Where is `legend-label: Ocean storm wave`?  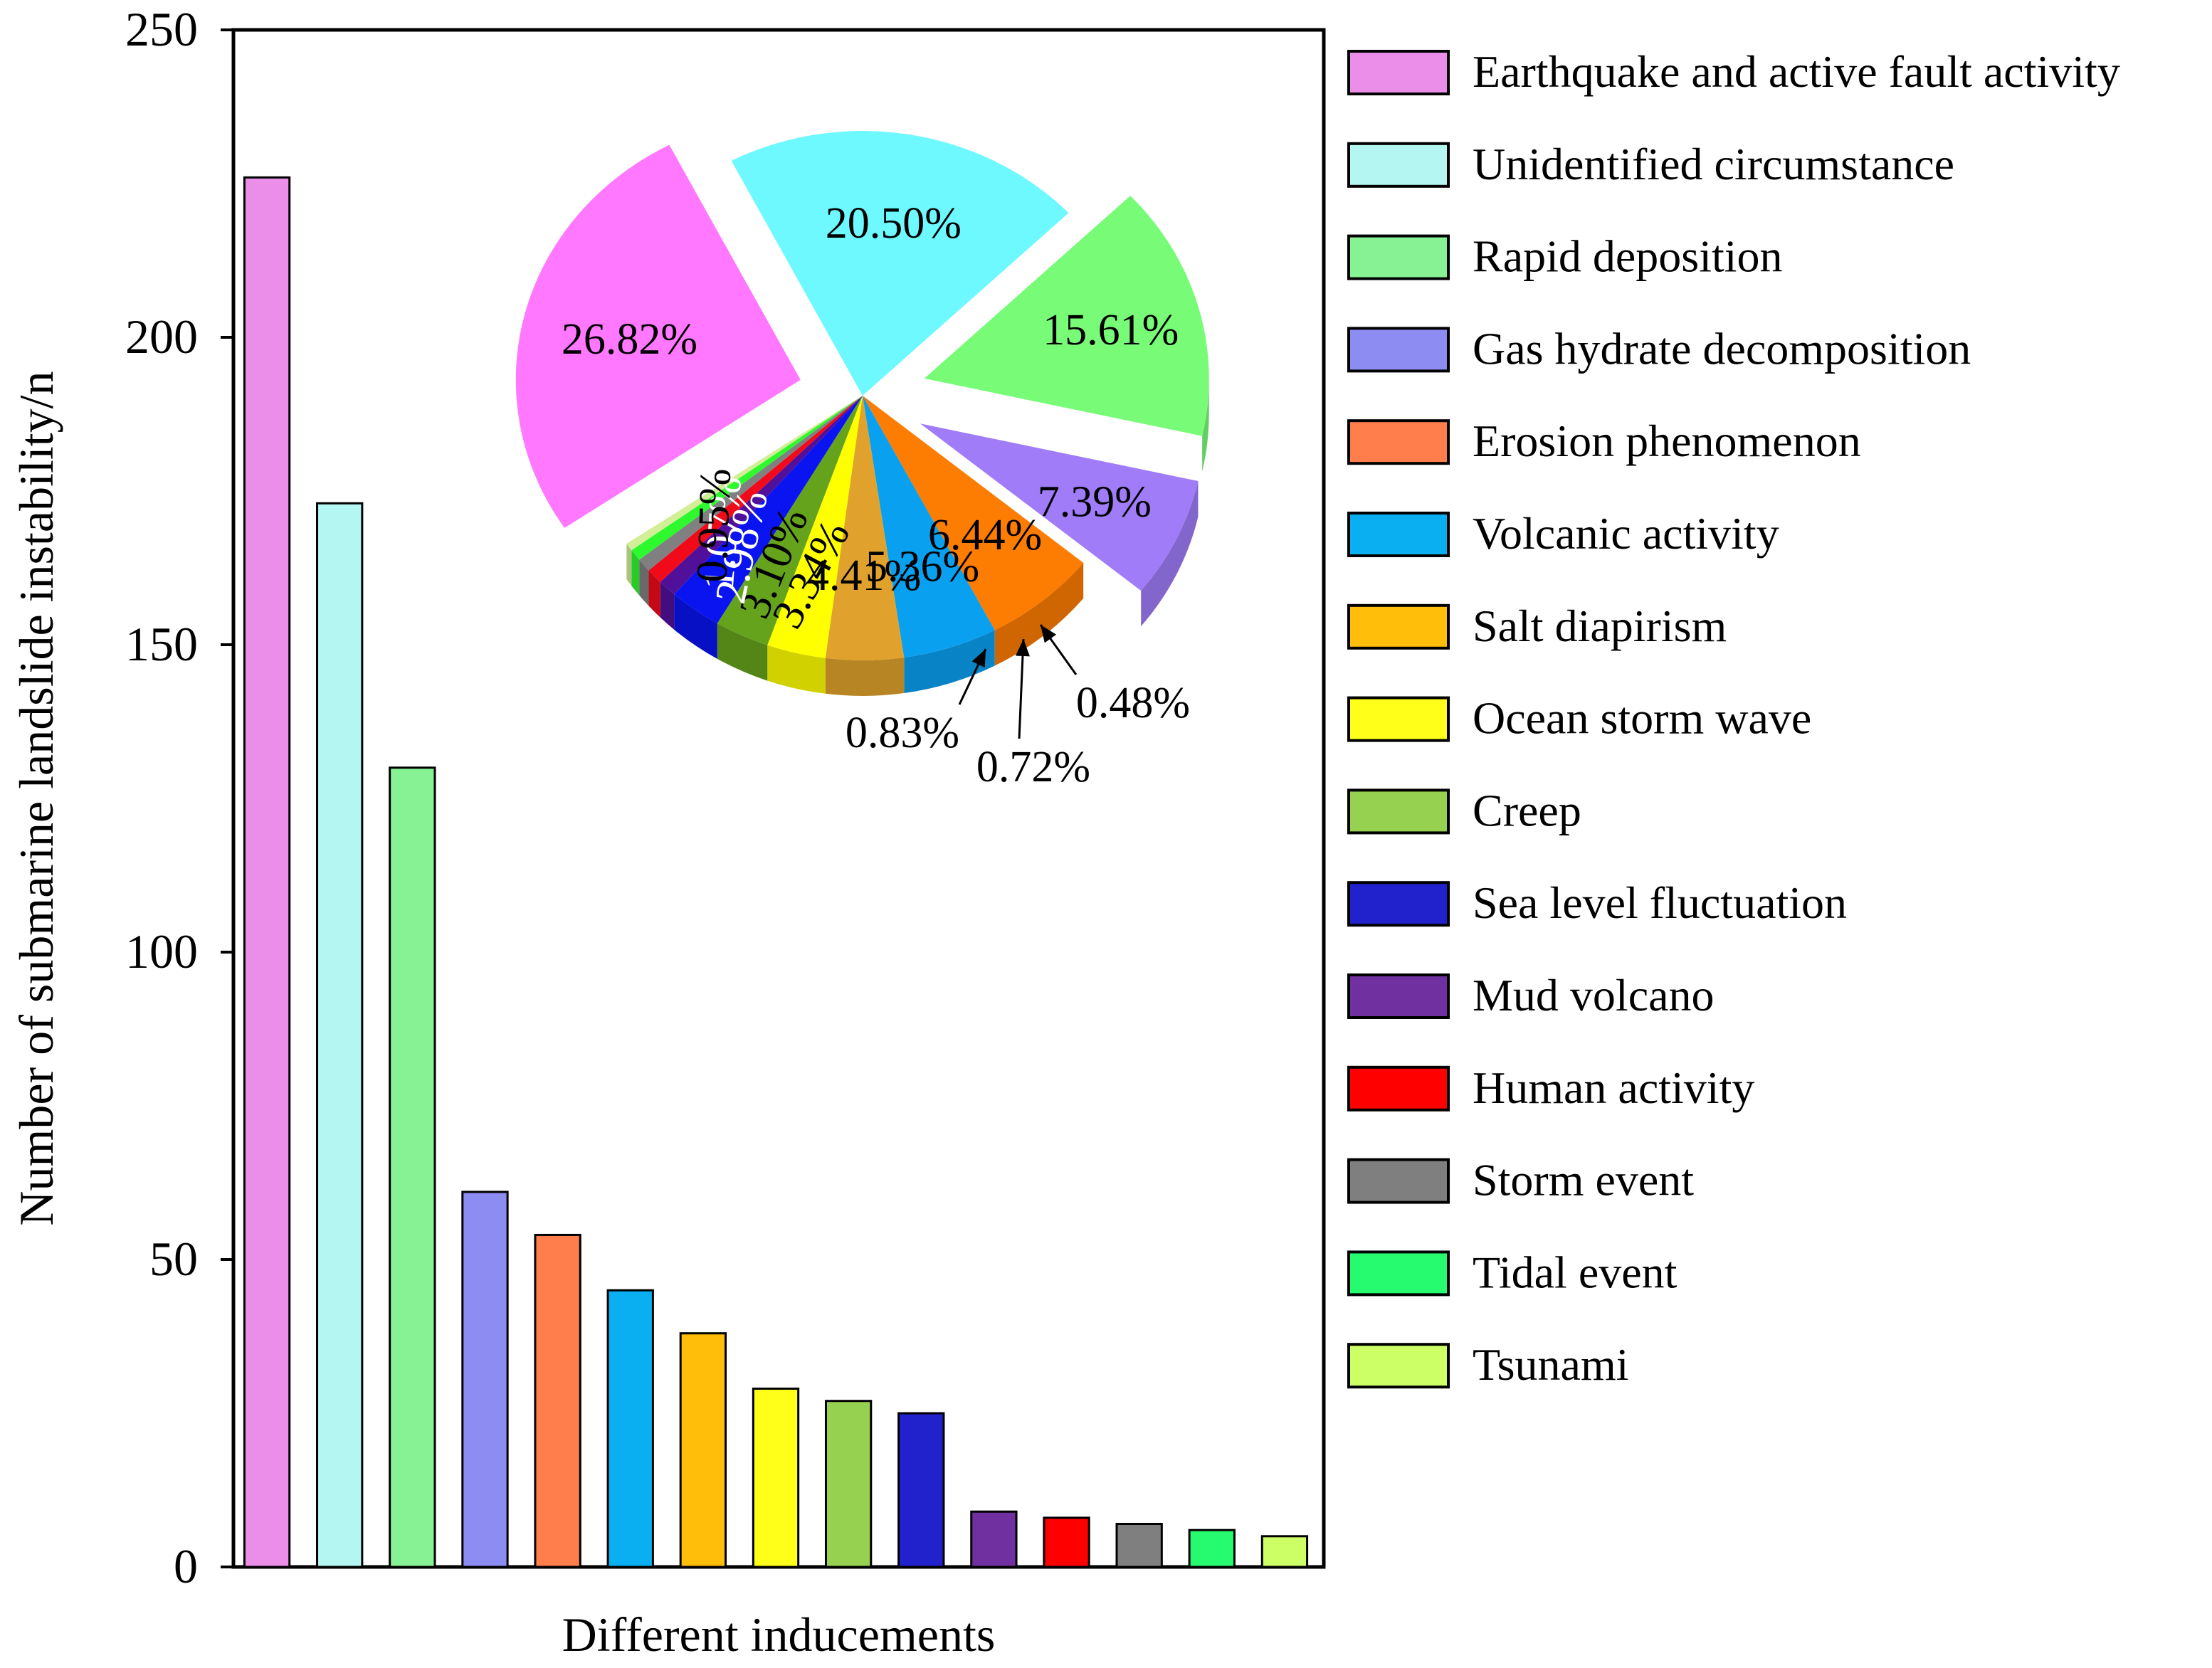 legend-label: Ocean storm wave is located at coordinates (1642, 718).